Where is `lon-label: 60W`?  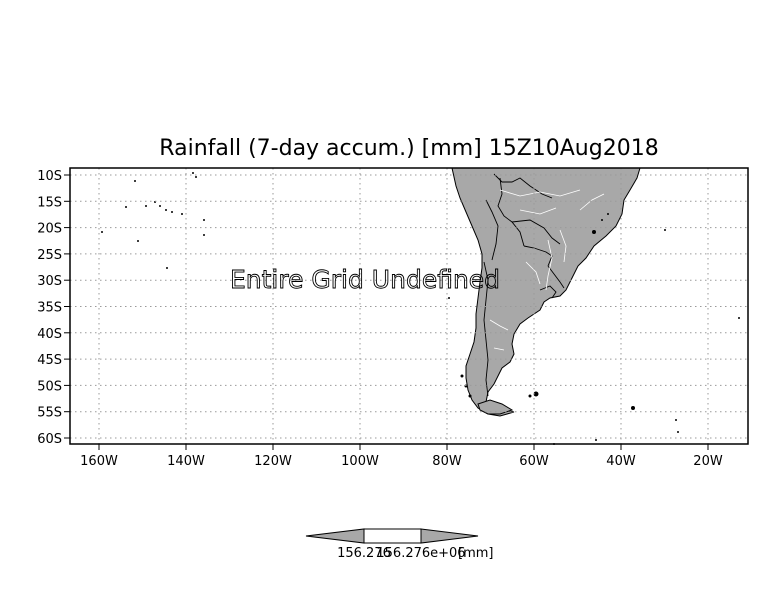
lon-label: 60W is located at coordinates (534, 461).